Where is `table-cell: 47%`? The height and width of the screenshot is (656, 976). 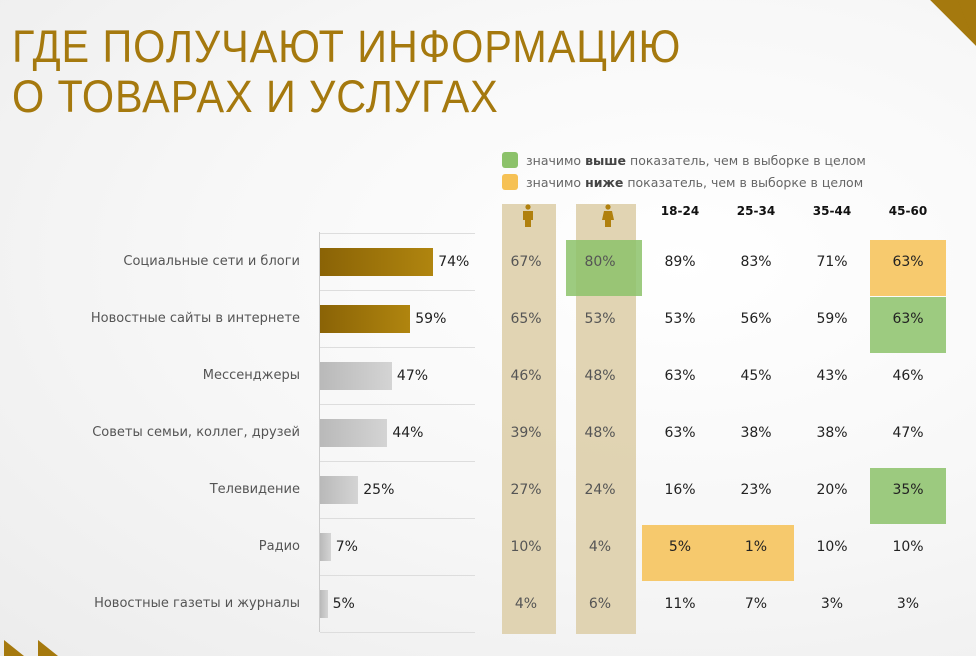 table-cell: 47% is located at coordinates (908, 433).